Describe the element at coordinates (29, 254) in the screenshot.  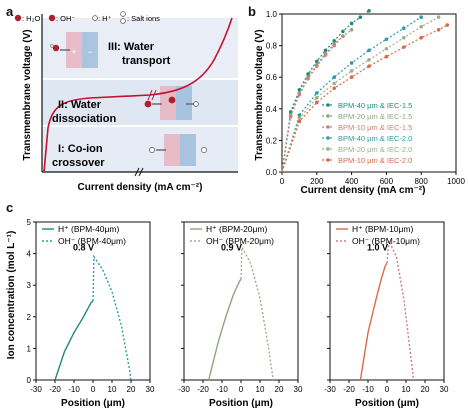
I see `y-tick-label: 4` at that location.